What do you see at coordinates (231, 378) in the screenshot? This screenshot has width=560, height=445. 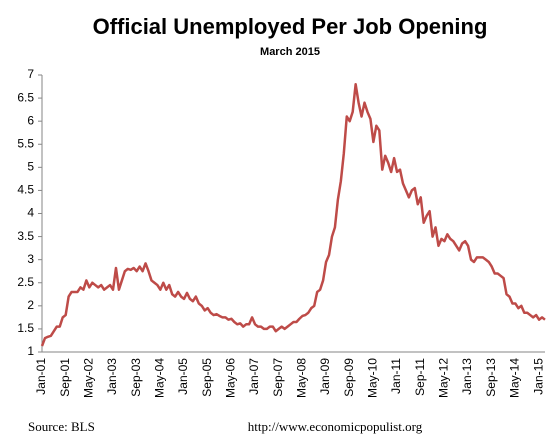 I see `x-tick-label: May-06` at bounding box center [231, 378].